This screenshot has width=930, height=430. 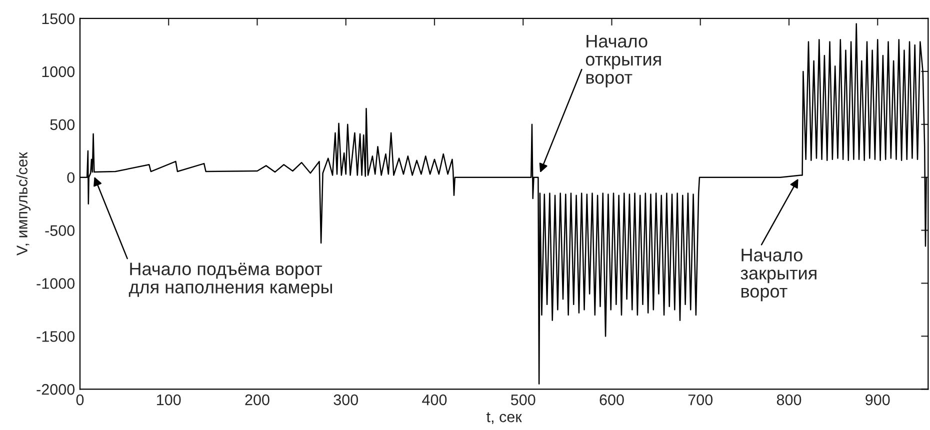 I want to click on annotation: Начало подъёма ворот для наполнения камеры, so click(x=230, y=280).